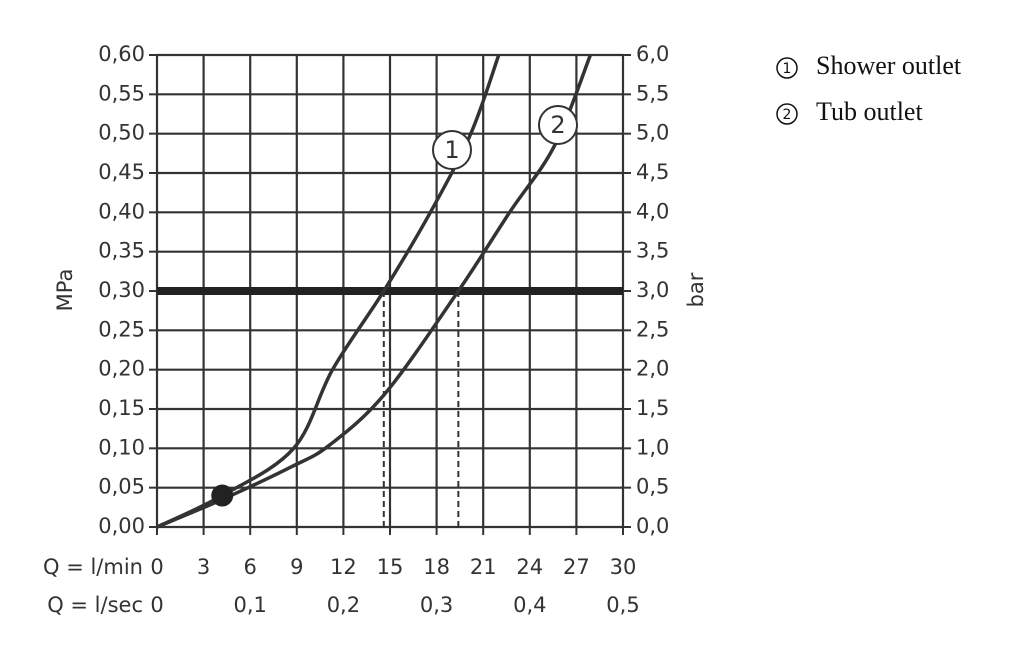 The height and width of the screenshot is (653, 1024). What do you see at coordinates (652, 172) in the screenshot?
I see `y2-tick-label: 4,5` at bounding box center [652, 172].